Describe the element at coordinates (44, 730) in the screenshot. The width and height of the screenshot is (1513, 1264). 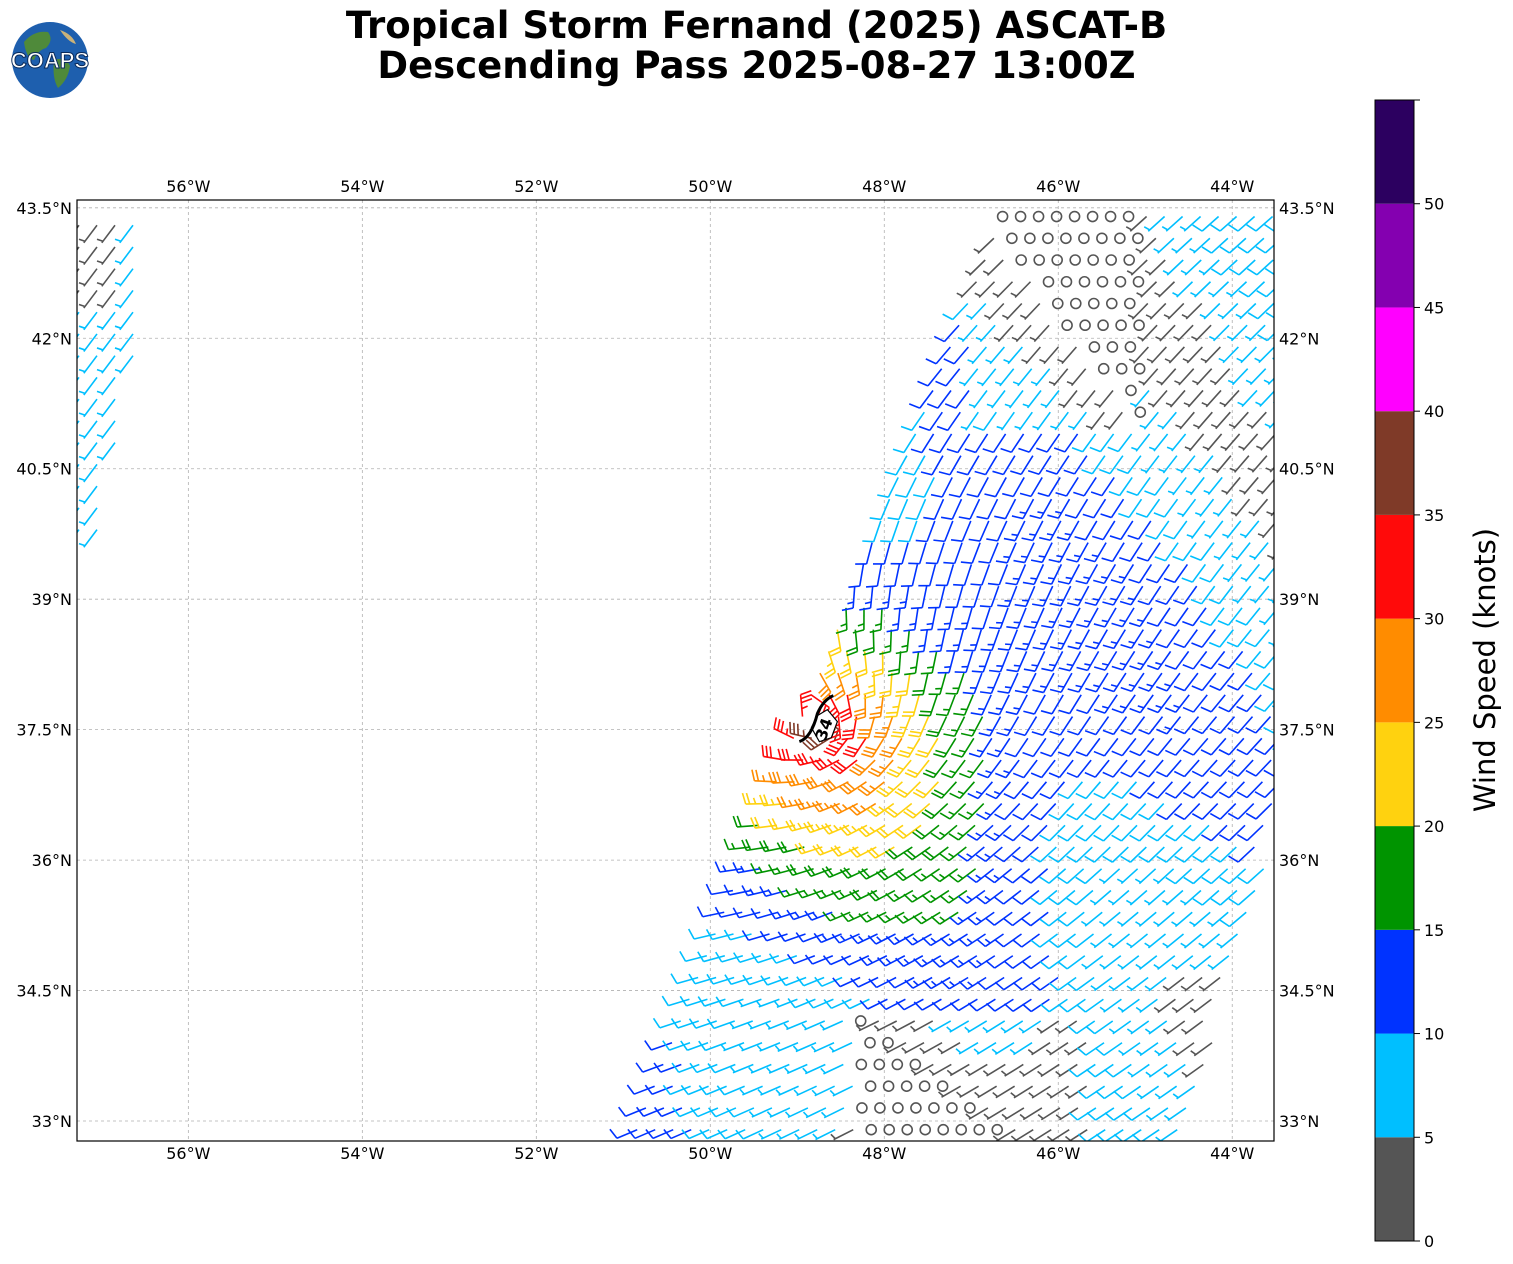
I see `lat-tick-label: 37.5°N` at that location.